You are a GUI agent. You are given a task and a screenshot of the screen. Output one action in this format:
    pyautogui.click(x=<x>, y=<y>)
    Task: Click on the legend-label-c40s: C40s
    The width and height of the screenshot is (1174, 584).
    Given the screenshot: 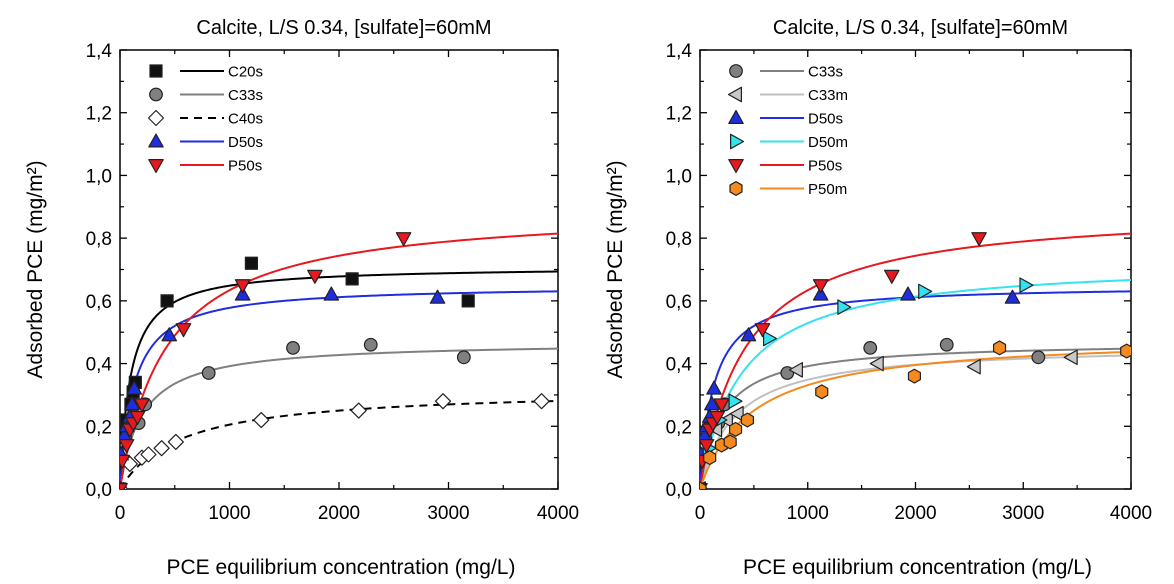 What is the action you would take?
    pyautogui.click(x=245, y=119)
    